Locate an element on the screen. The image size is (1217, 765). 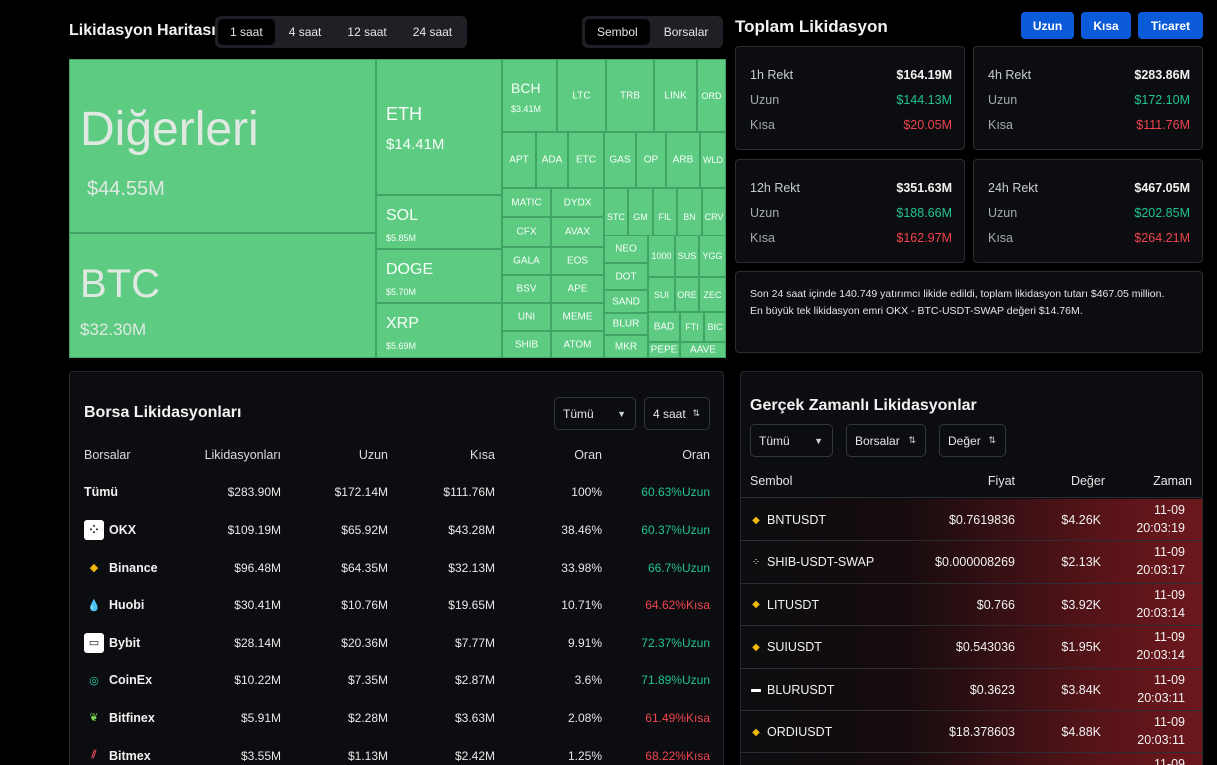
tile-symbol: AAVE is located at coordinates (703, 350).